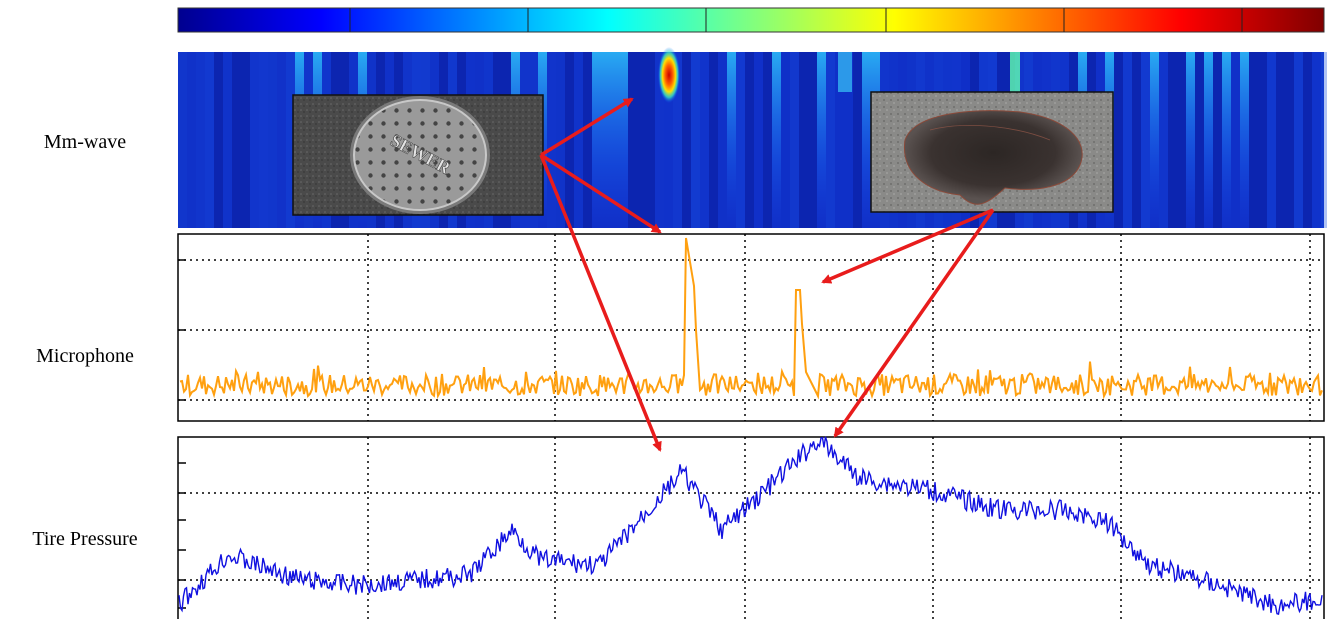 The width and height of the screenshot is (1327, 619). I want to click on label-microphone: Microphone, so click(85, 356).